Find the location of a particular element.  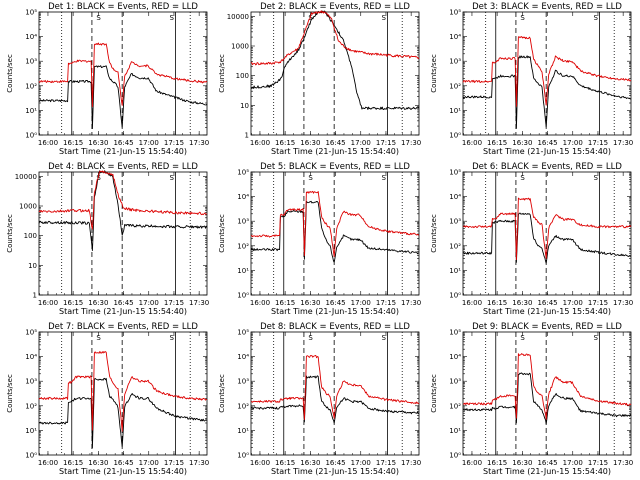

x-tick-label: 17:30 is located at coordinates (623, 303).